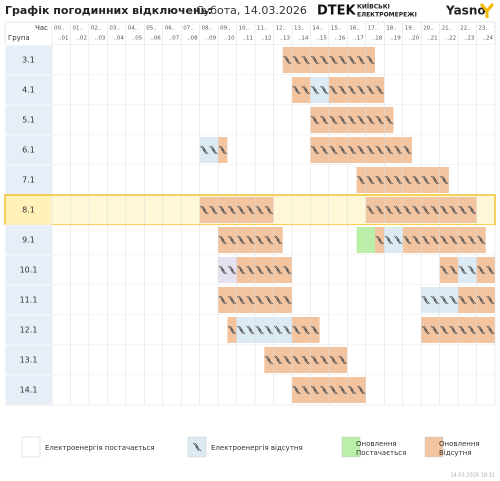 Image resolution: width=500 pixels, height=481 pixels. Describe the element at coordinates (28, 150) in the screenshot. I see `group-name: 6.1` at that location.